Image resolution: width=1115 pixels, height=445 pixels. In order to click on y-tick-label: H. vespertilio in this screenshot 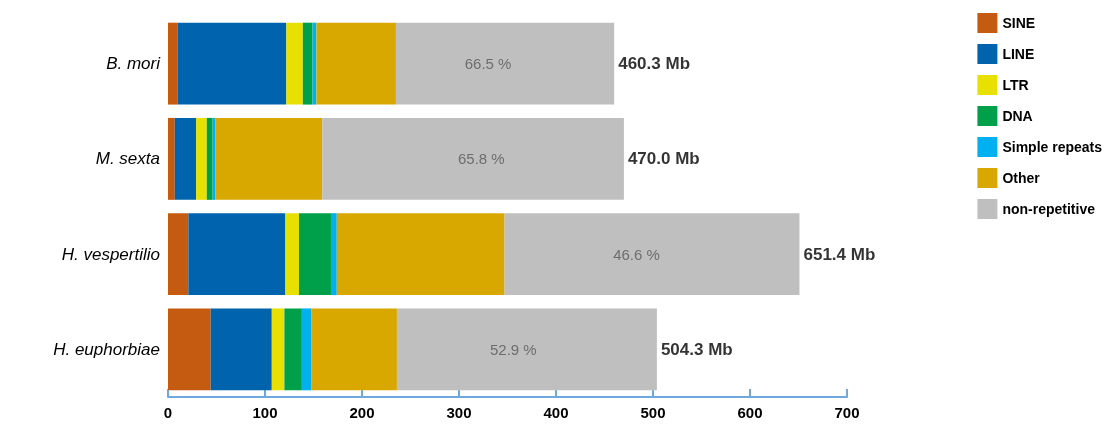, I will do `click(110, 254)`.